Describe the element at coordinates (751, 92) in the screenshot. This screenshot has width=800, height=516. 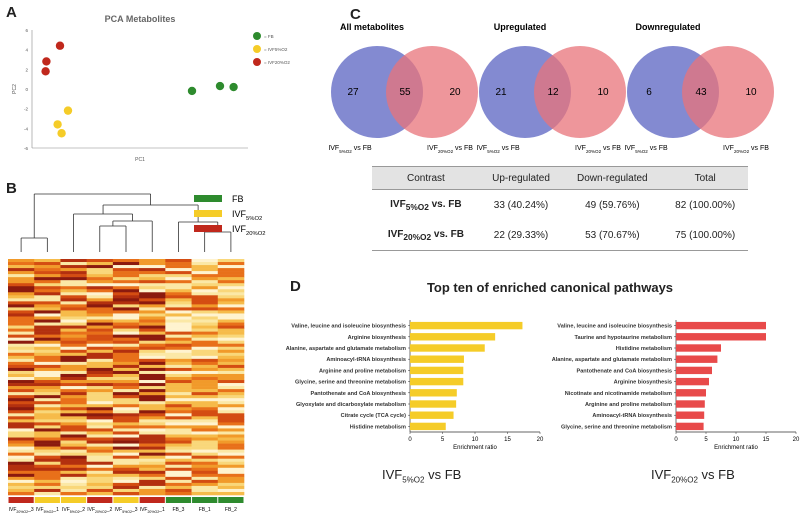
I see `venn-count-right: 10` at that location.